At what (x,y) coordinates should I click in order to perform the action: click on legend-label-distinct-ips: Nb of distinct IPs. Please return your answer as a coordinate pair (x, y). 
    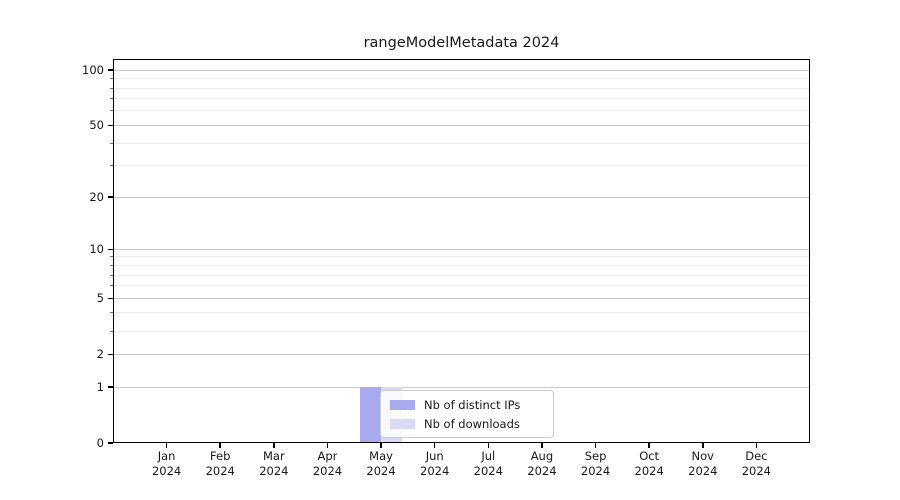
    Looking at the image, I should click on (472, 404).